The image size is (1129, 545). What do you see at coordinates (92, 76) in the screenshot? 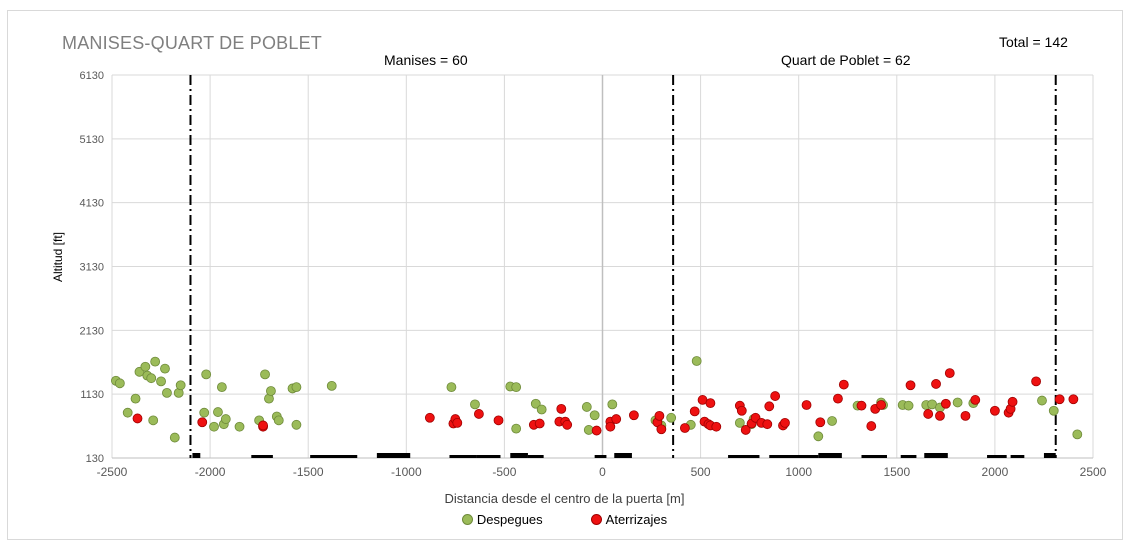
I see `y-tick-label: 6130` at bounding box center [92, 76].